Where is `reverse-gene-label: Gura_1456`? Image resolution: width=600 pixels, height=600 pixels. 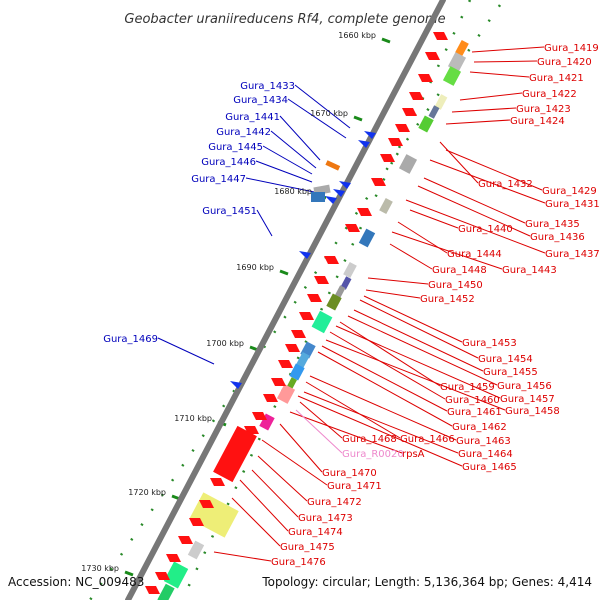 reverse-gene-label: Gura_1456 is located at coordinates (524, 386).